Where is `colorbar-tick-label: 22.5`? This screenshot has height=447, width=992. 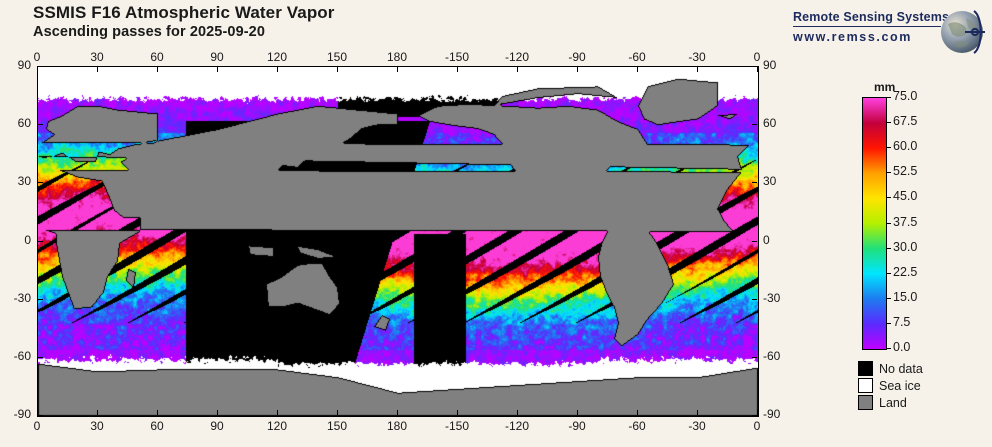
colorbar-tick-label: 22.5 is located at coordinates (905, 271).